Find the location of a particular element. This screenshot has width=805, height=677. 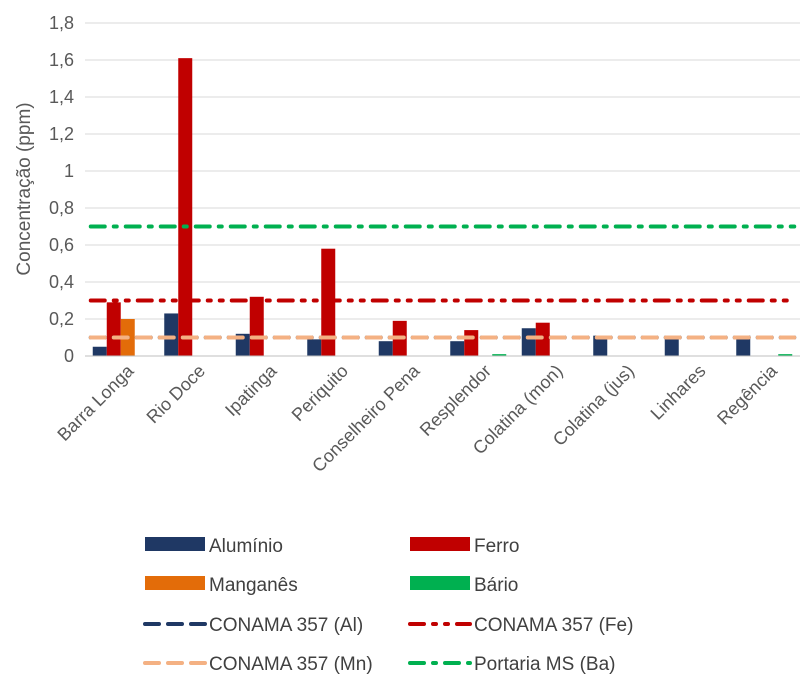

x-tick-label: Linhares is located at coordinates (678, 392).